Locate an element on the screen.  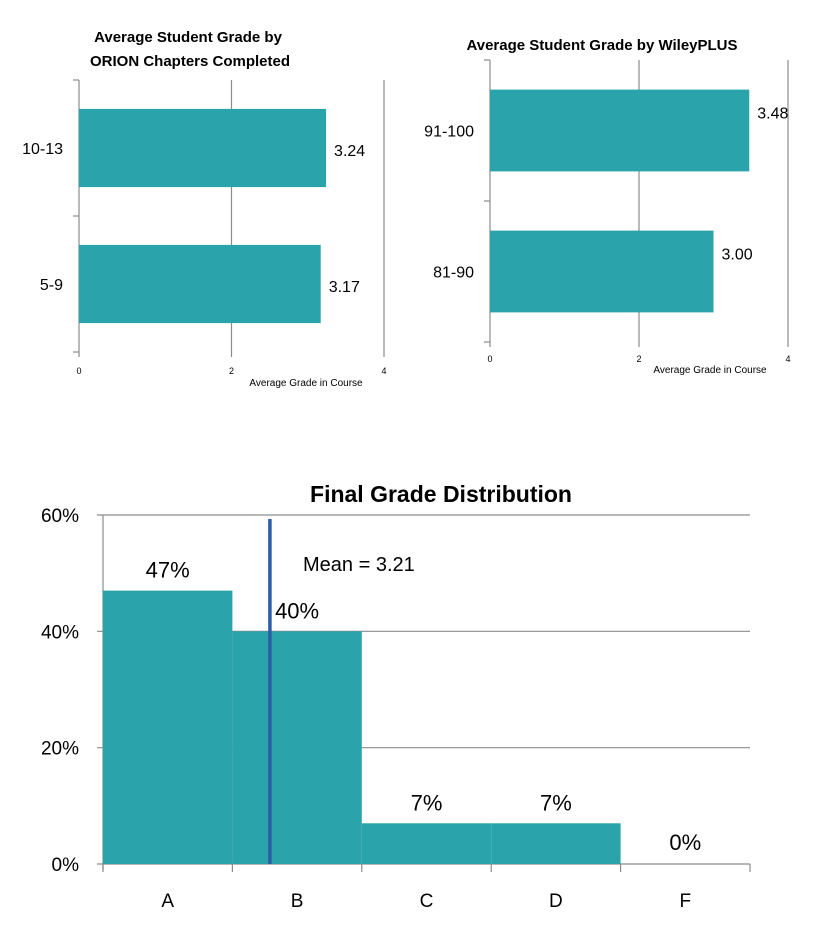
c2-value-label: 3.00 is located at coordinates (737, 255).